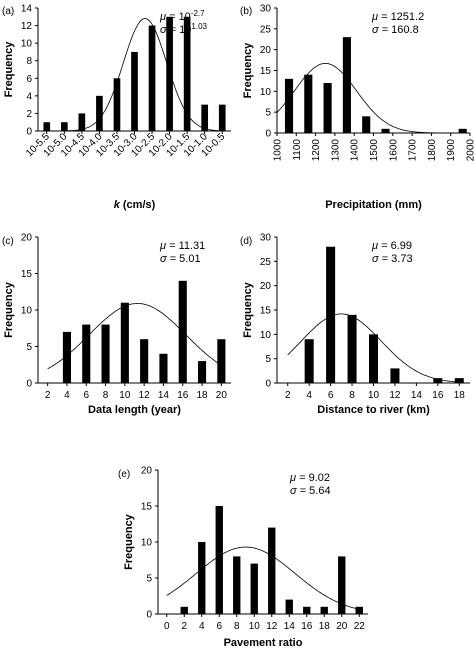 Image resolution: width=474 pixels, height=649 pixels. What do you see at coordinates (8, 11) in the screenshot?
I see `panel-label: (a)` at bounding box center [8, 11].